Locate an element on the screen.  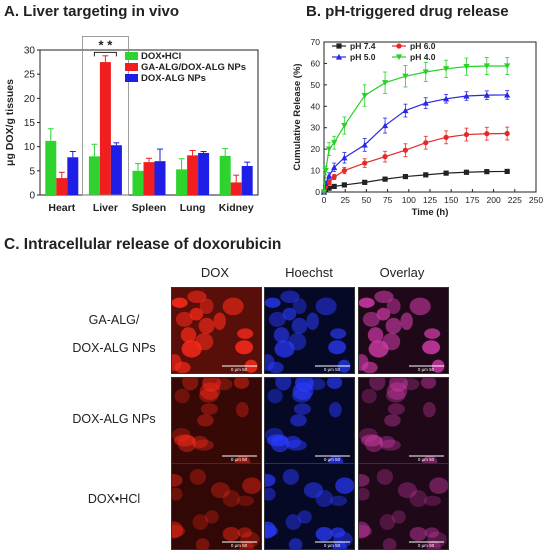
significance-stars: * * is located at coordinates (106, 44).